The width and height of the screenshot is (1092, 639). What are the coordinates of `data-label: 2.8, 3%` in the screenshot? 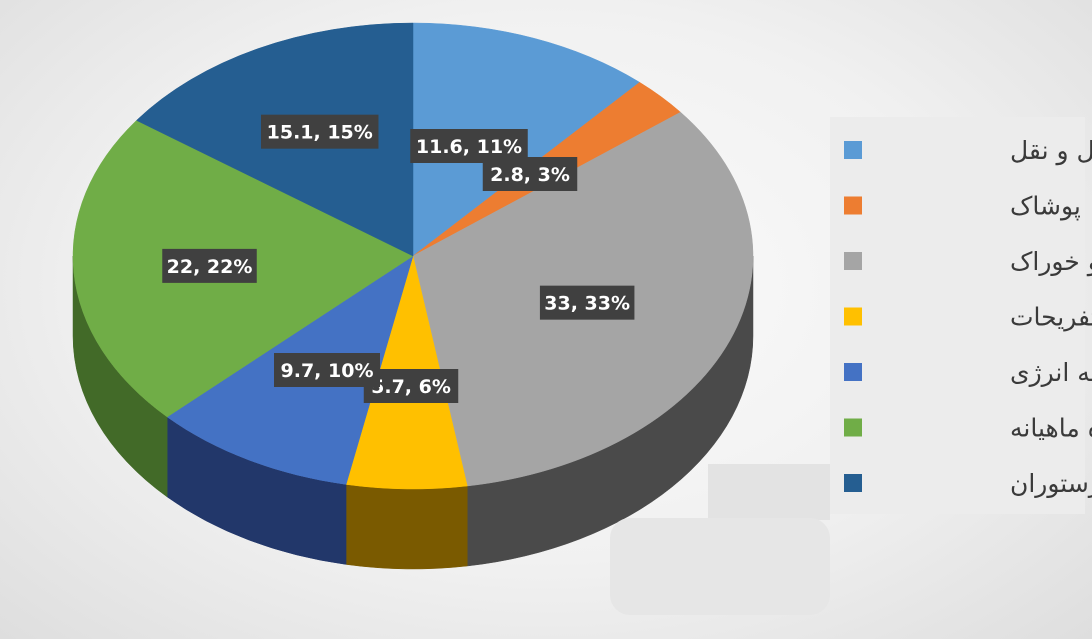 It's located at (530, 175).